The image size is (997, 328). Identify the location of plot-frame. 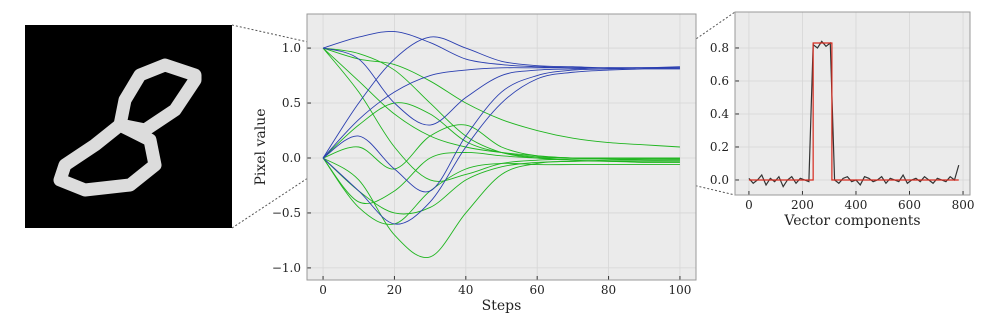
(852, 103).